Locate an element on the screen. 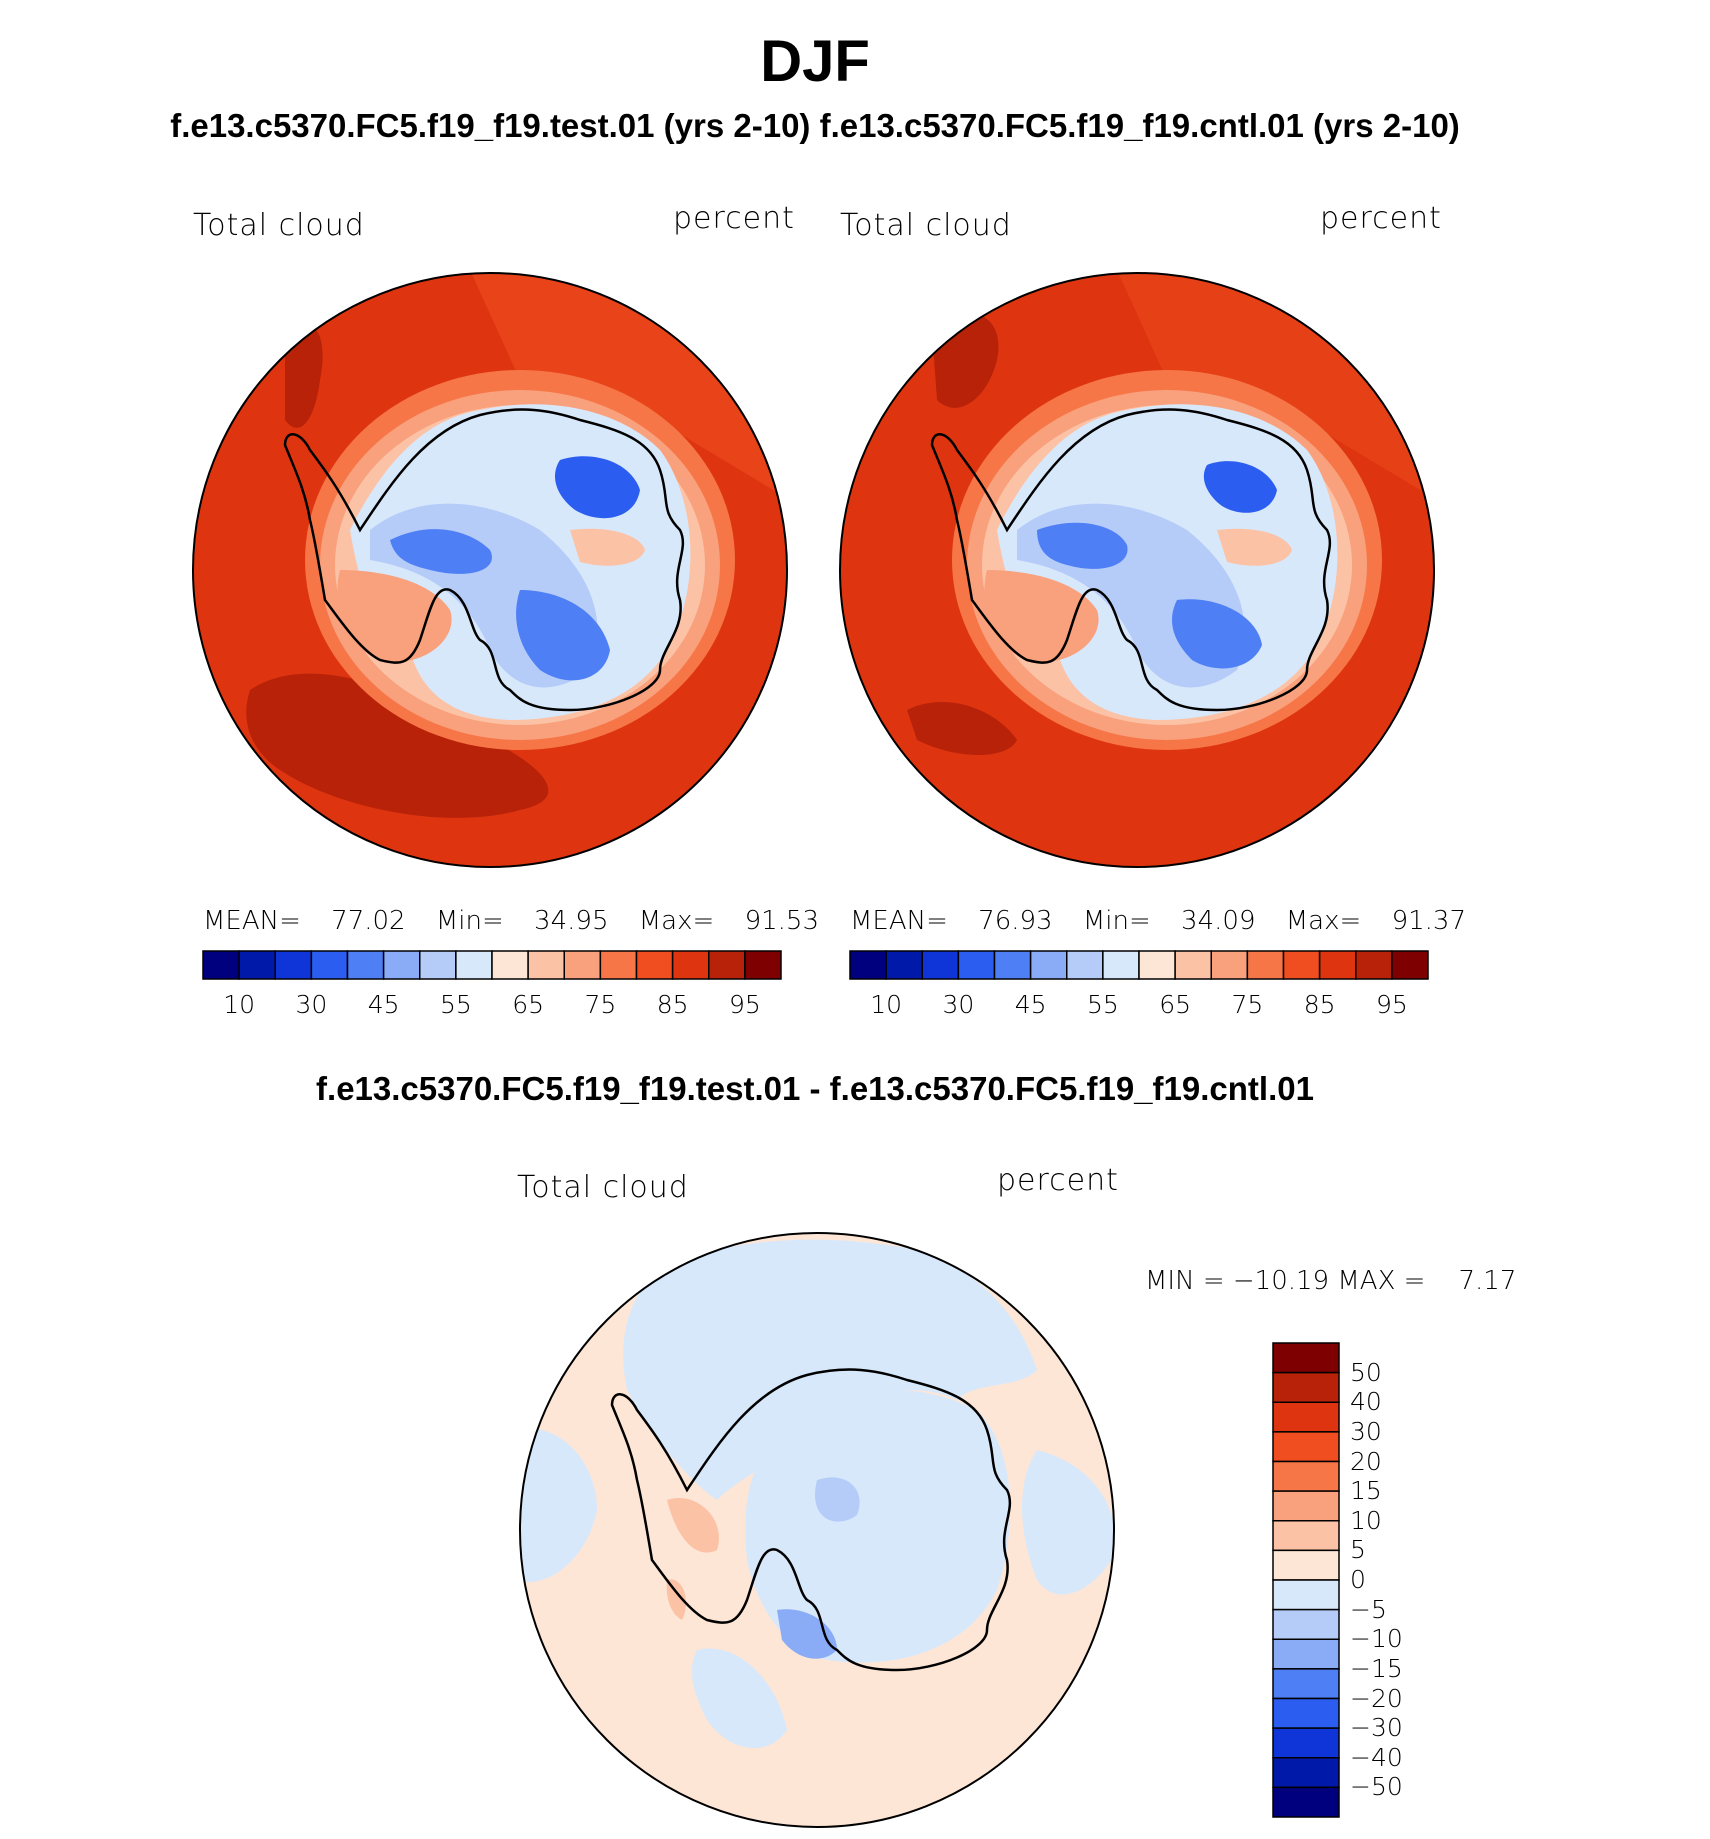 This screenshot has height=1839, width=1710. panel2-field-label: Total cloud is located at coordinates (926, 225).